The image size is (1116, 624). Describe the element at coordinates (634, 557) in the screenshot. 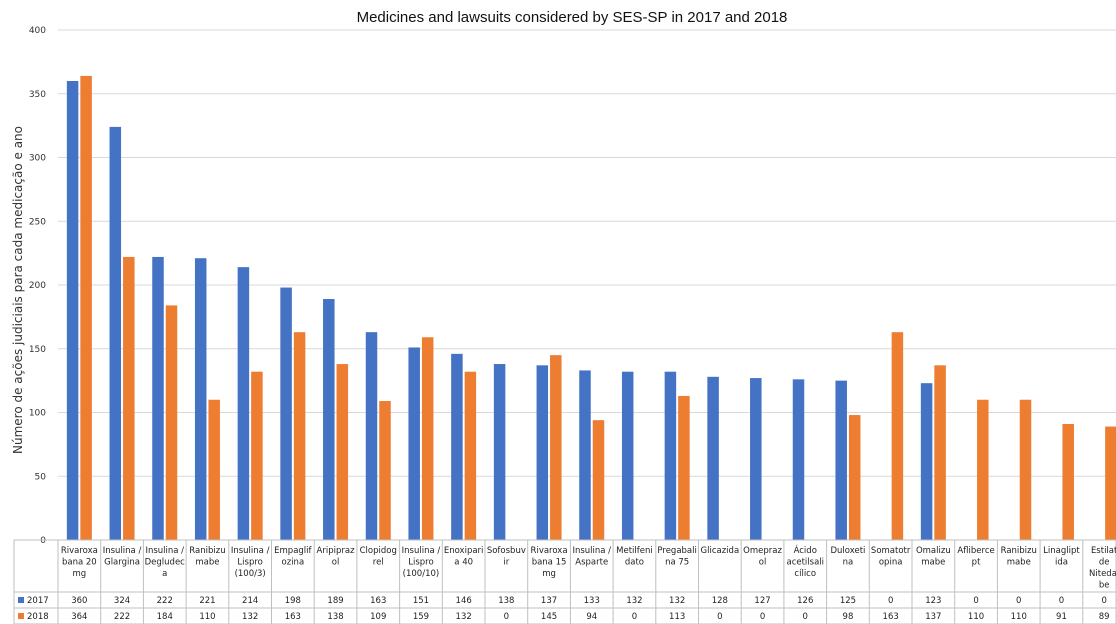

I see `category-label: Metilfeni dato` at that location.